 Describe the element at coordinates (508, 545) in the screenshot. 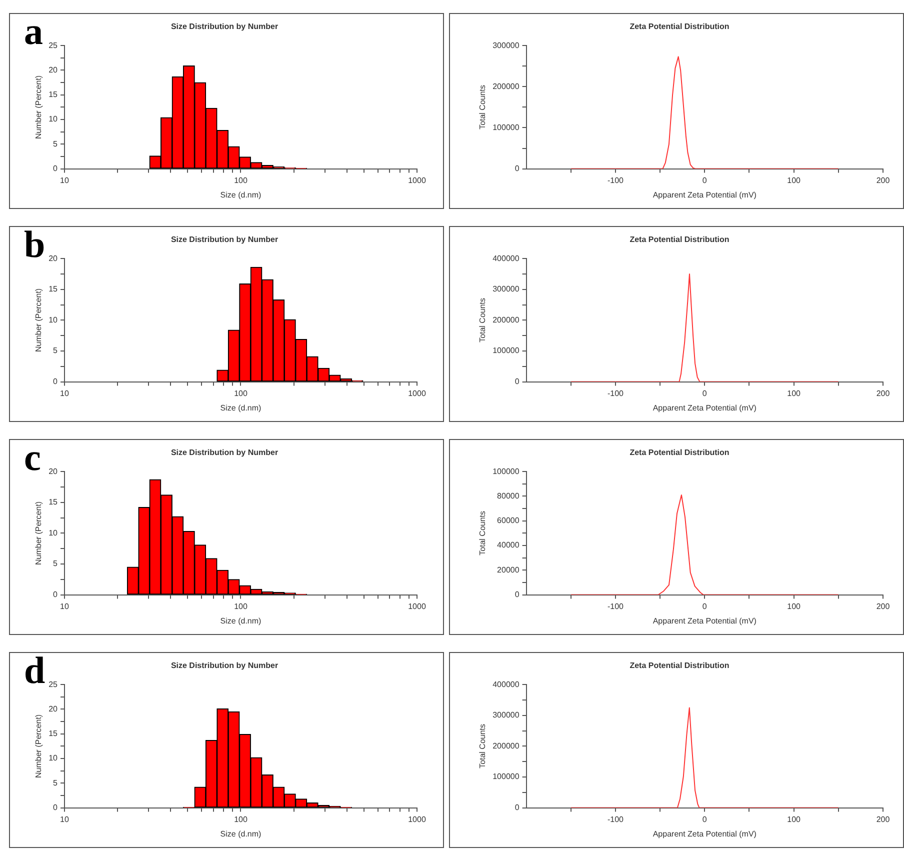

I see `y-tick-label: 40000` at that location.